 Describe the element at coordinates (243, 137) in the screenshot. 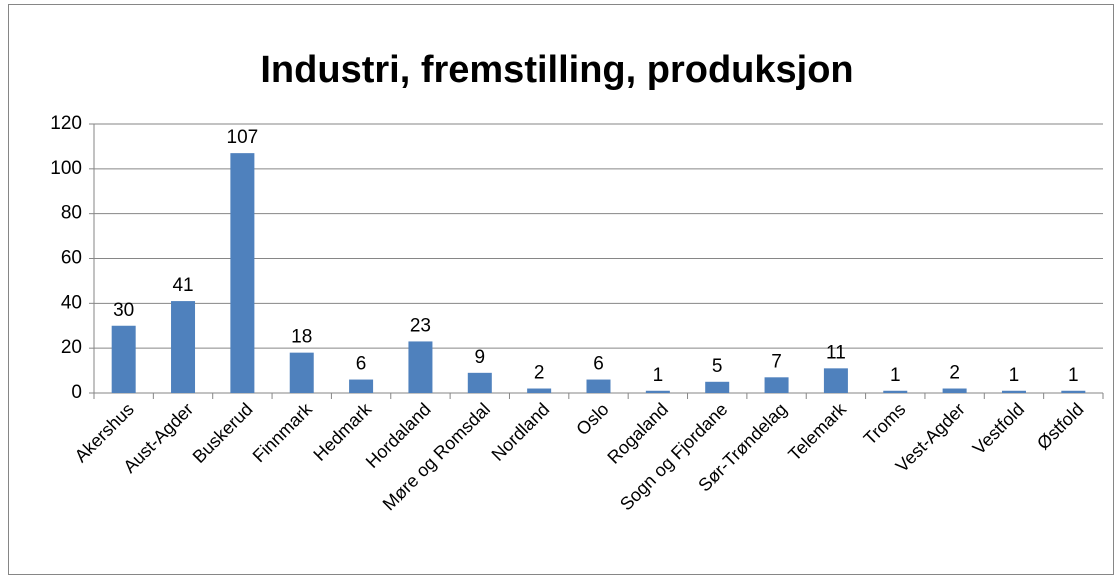

I see `data-label: 107` at that location.